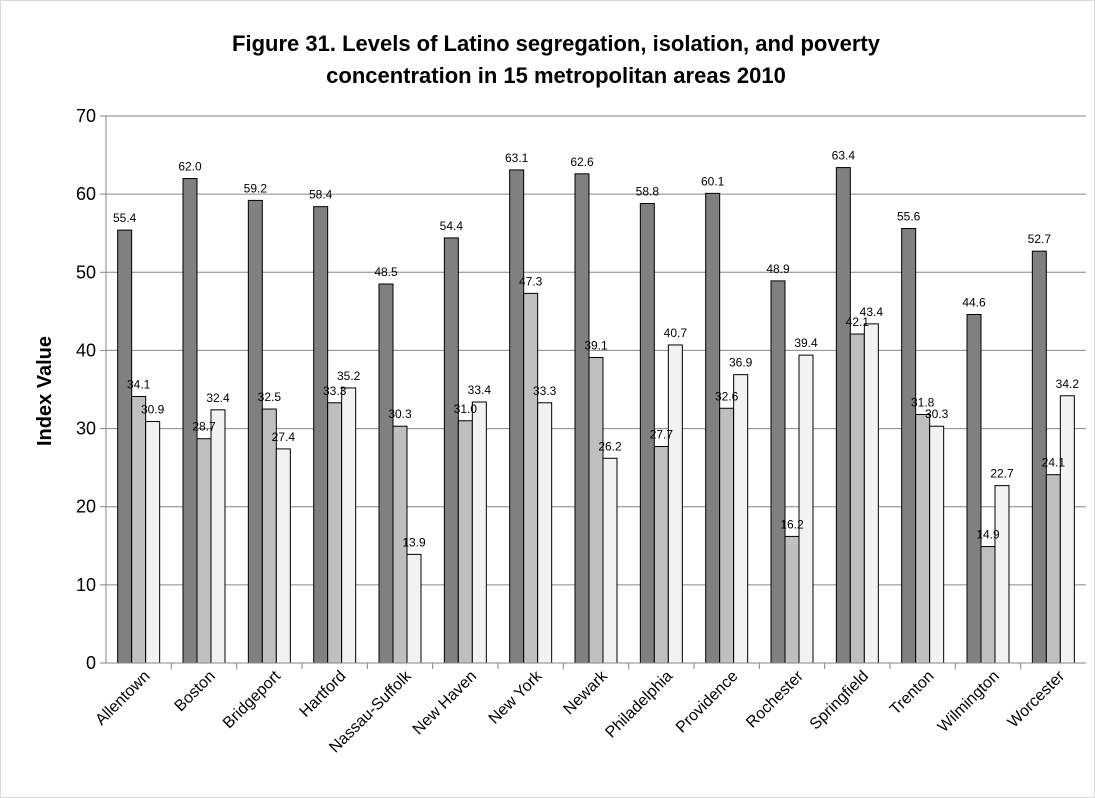  I want to click on data-label: 33.4, so click(480, 390).